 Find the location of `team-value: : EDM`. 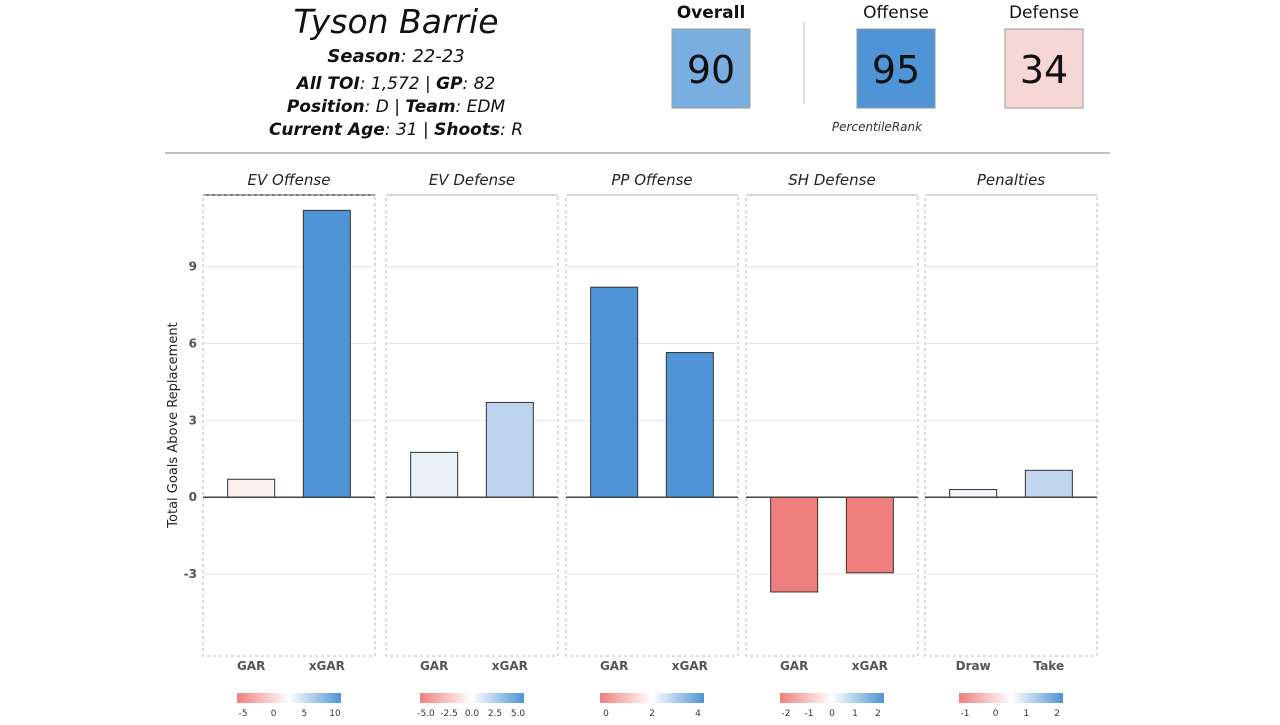

team-value: : EDM is located at coordinates (481, 107).